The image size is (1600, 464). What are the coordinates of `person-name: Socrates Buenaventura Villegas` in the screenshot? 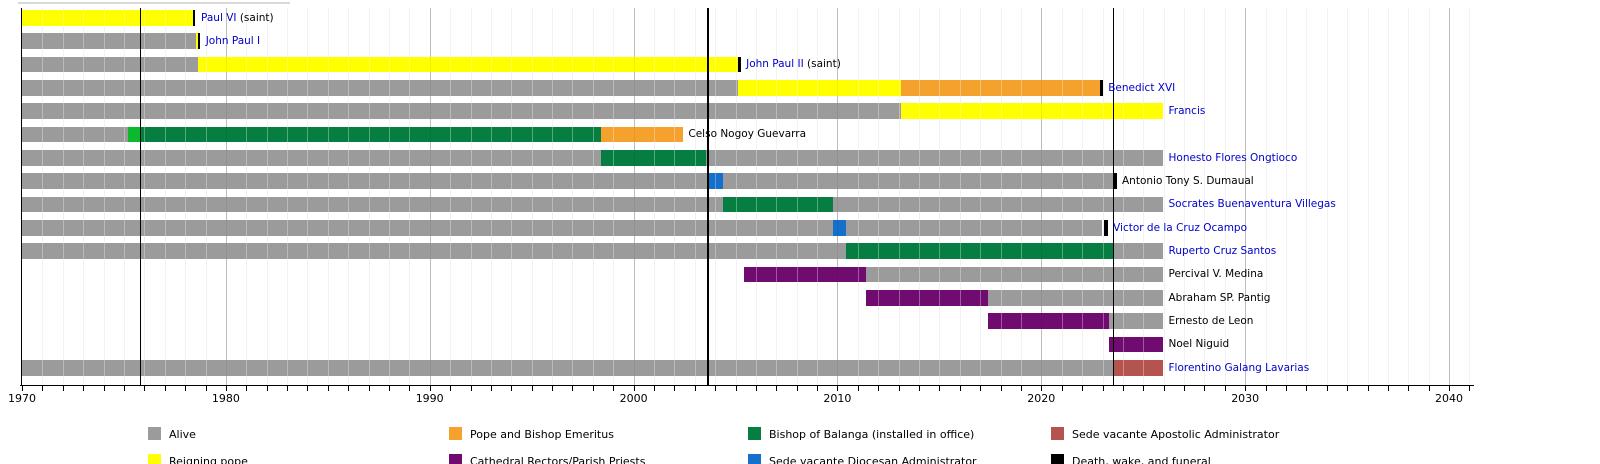 It's located at (1252, 204).